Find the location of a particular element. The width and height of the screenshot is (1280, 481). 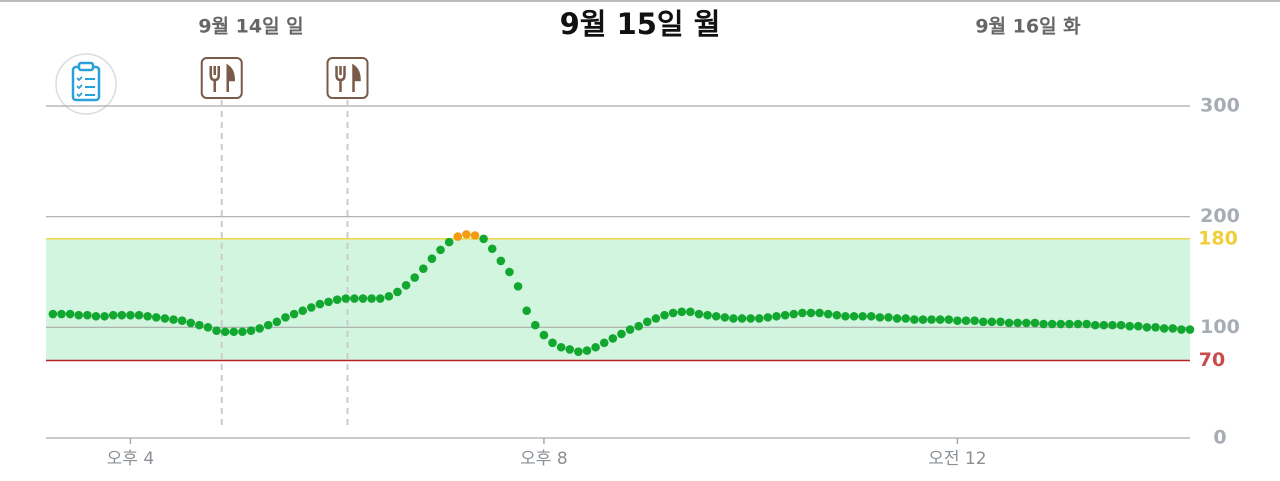

x-tick-label: 오후 4 is located at coordinates (131, 459).